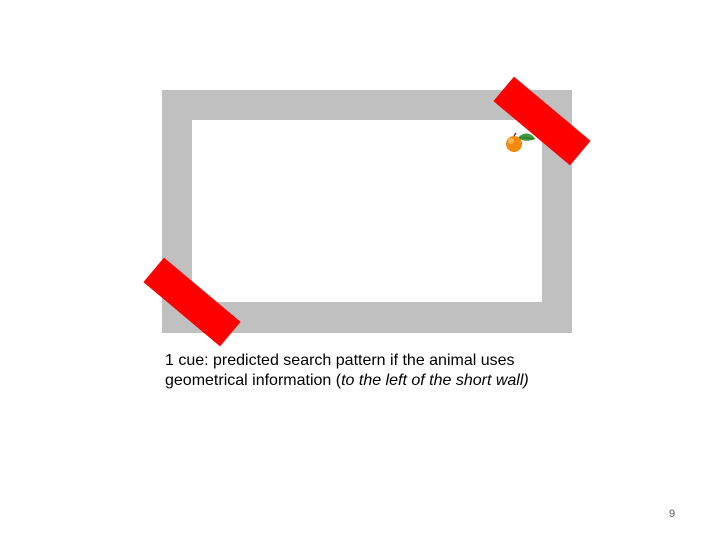  I want to click on caption-line-2-italic: to the left of the short wall), so click(435, 380).